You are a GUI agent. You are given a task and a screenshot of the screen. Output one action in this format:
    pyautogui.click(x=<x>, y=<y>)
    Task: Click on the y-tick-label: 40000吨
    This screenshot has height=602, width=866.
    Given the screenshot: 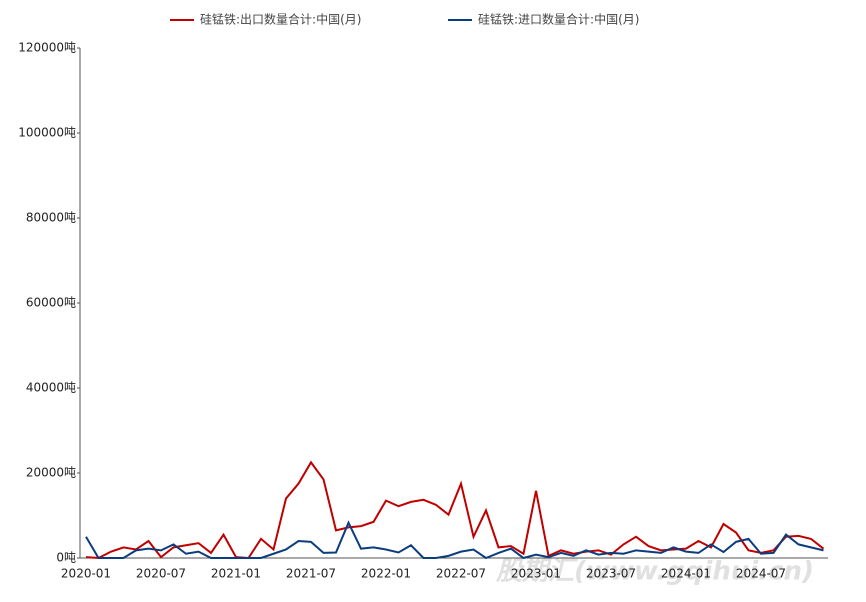 What is the action you would take?
    pyautogui.click(x=51, y=388)
    